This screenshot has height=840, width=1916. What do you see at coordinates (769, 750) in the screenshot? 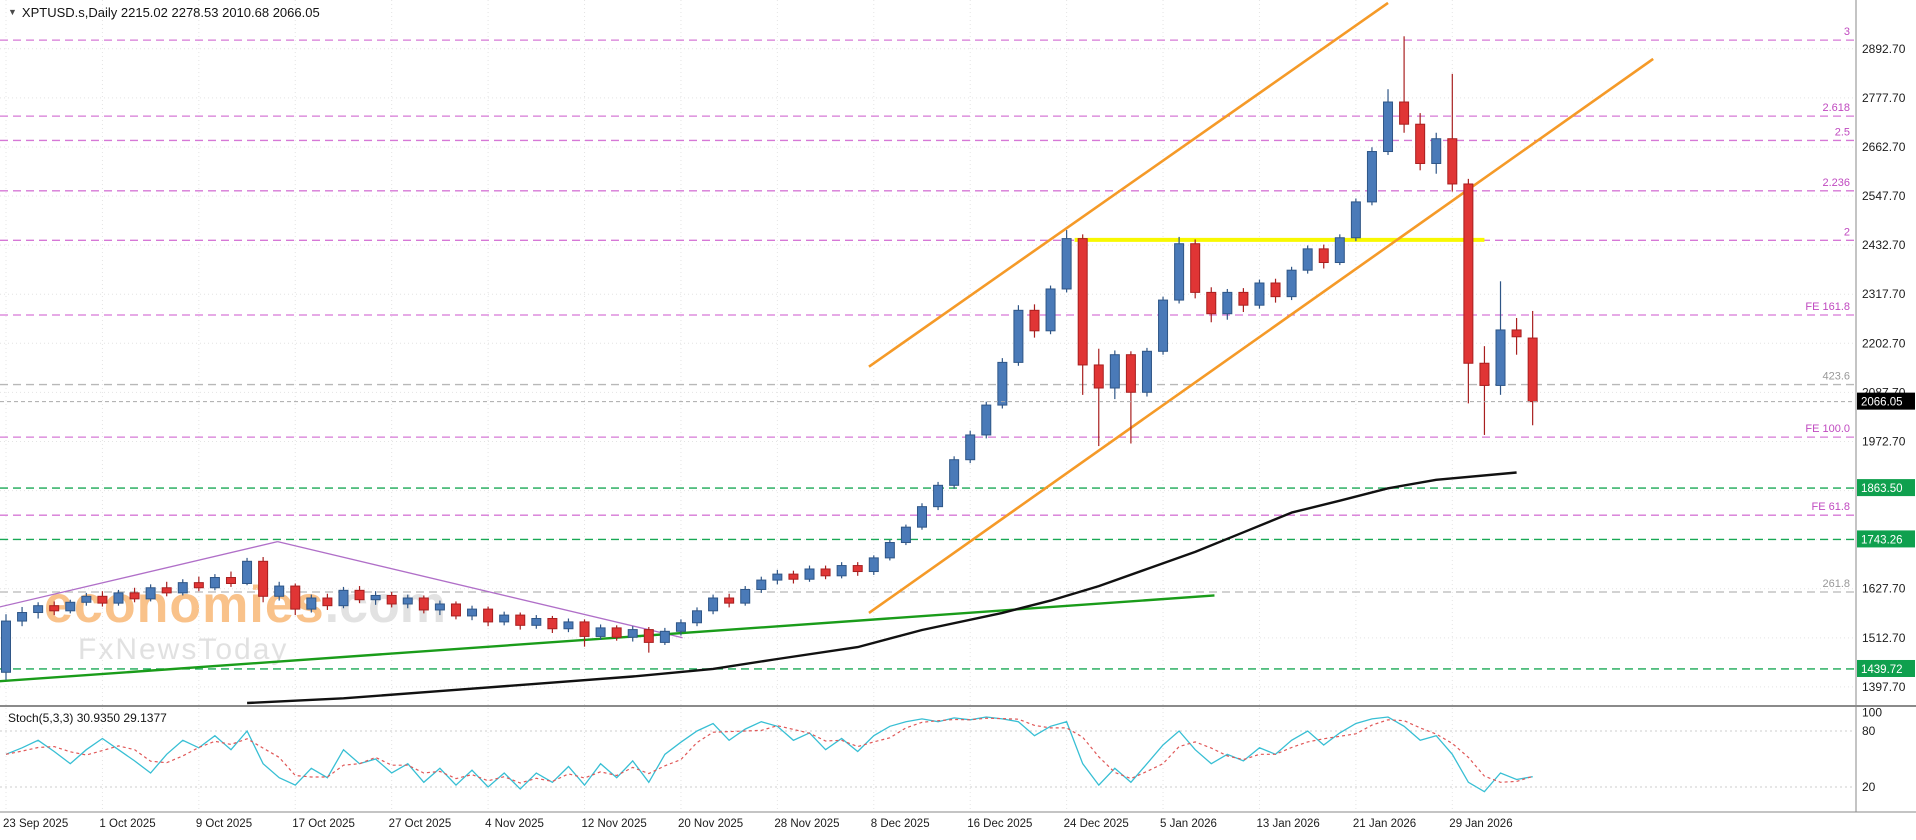
I see `stoch-signal-line` at bounding box center [769, 750].